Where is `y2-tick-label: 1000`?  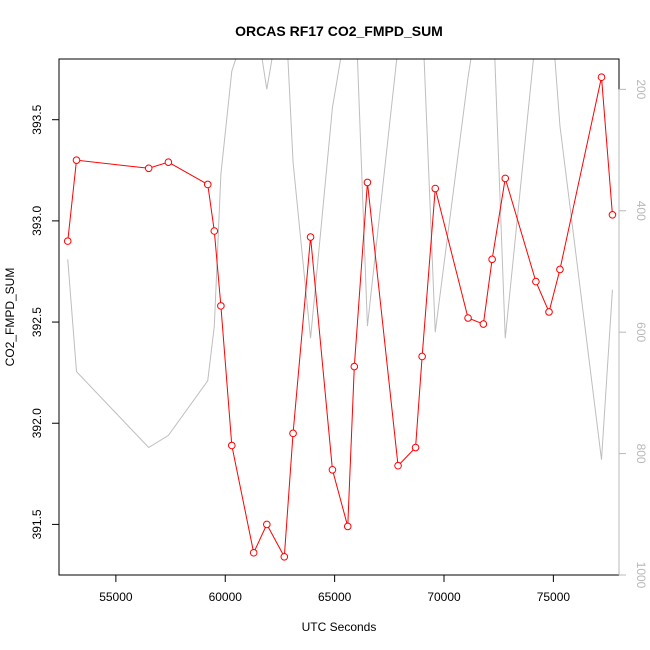 y2-tick-label: 1000 is located at coordinates (641, 575).